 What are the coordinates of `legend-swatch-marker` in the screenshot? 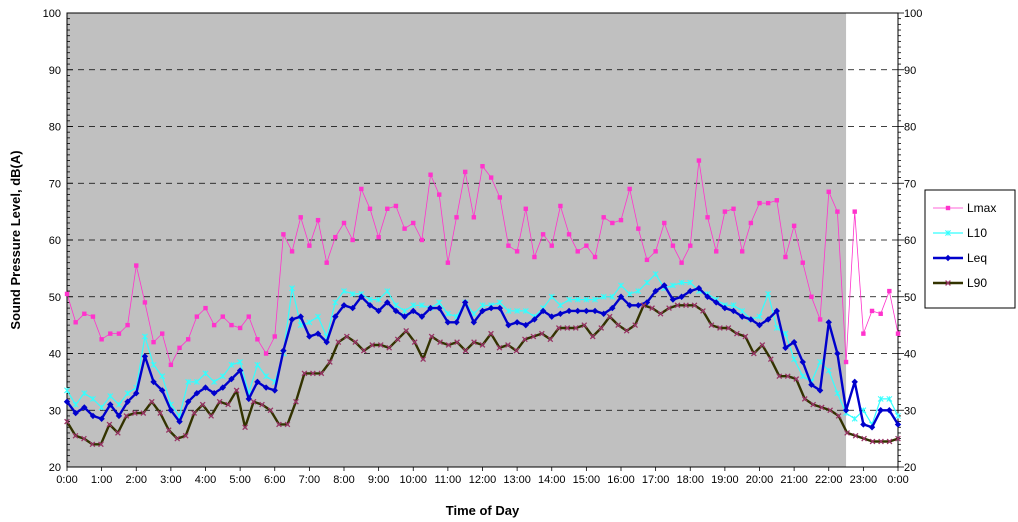 It's located at (948, 233).